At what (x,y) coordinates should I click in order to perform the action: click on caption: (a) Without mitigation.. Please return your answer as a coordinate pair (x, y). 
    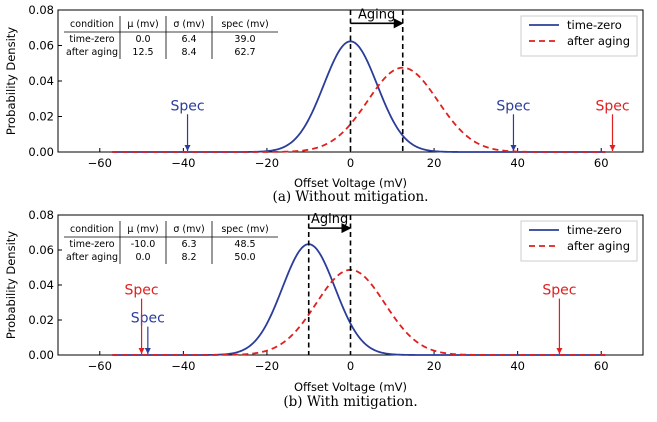
    Looking at the image, I should click on (351, 197).